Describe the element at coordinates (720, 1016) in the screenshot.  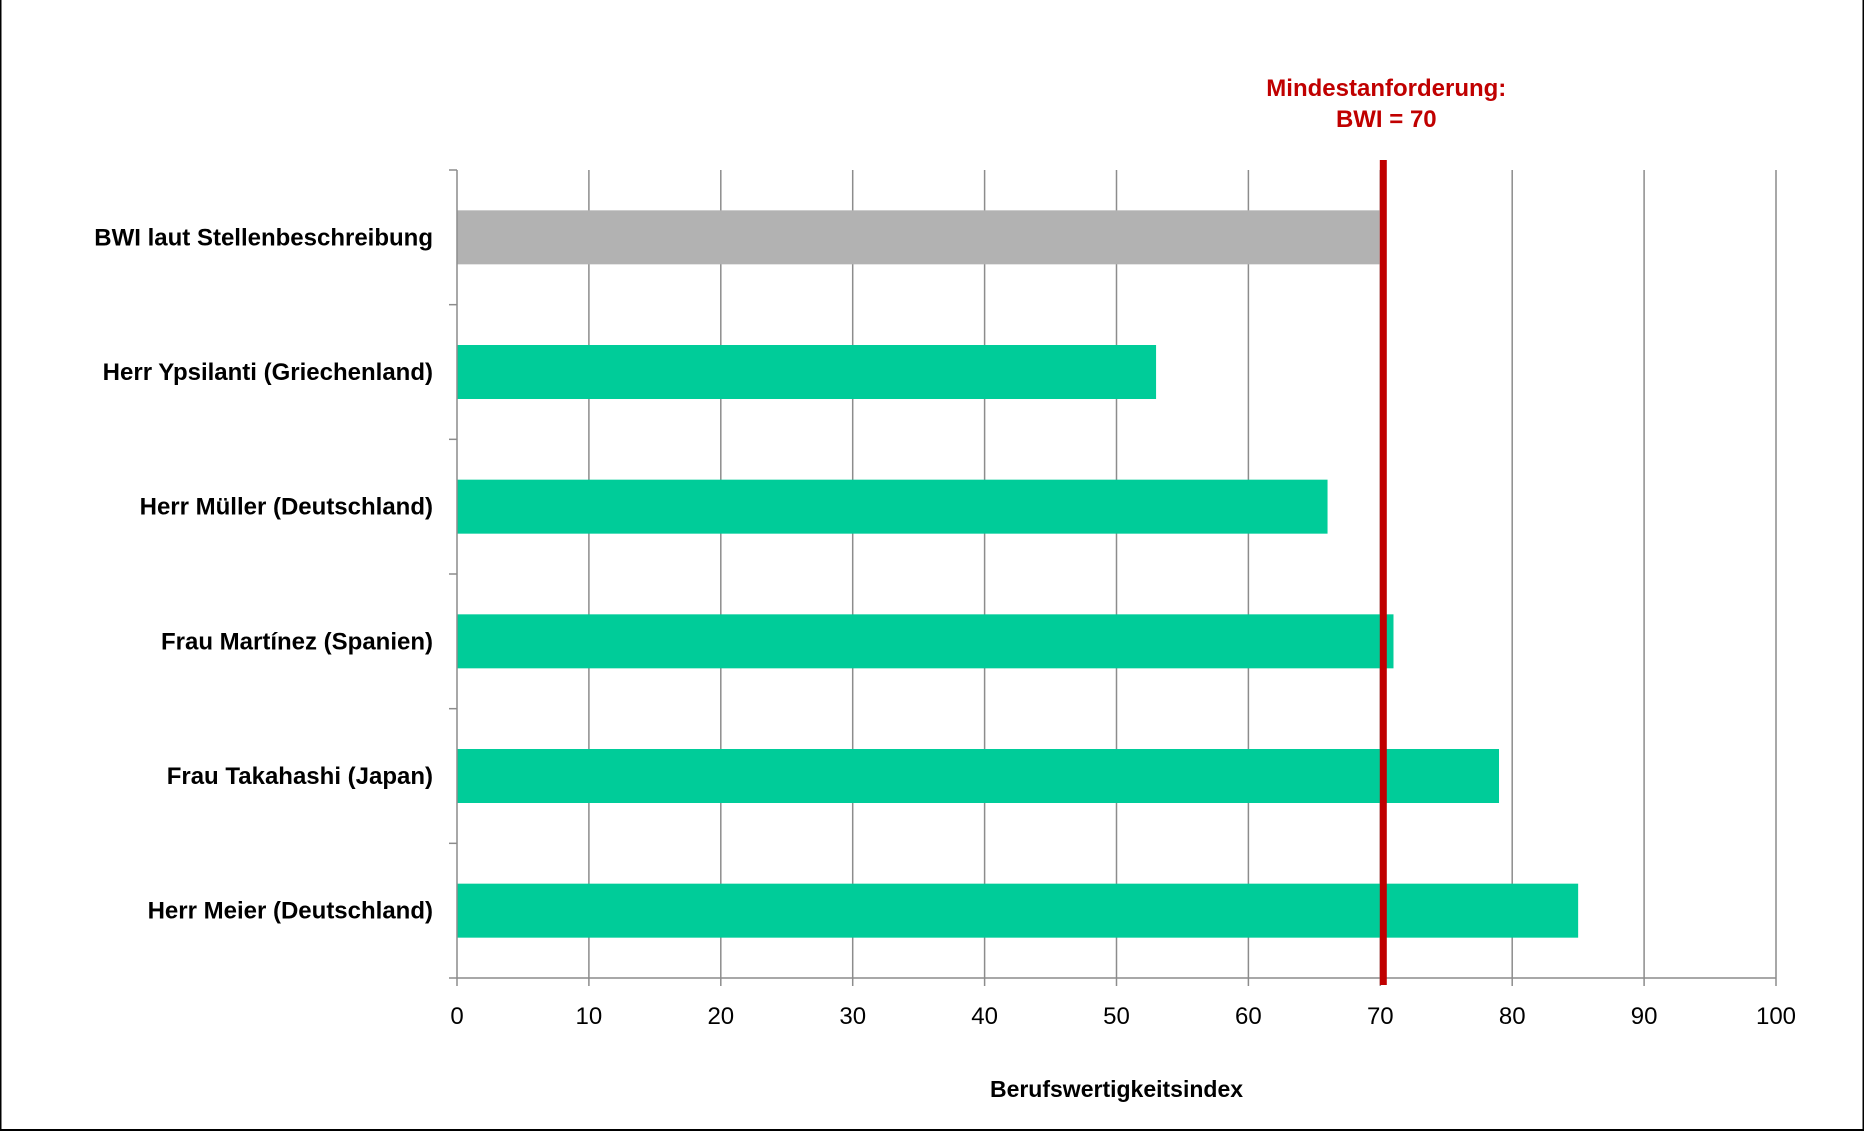
I see `x-tick-label: 20` at that location.